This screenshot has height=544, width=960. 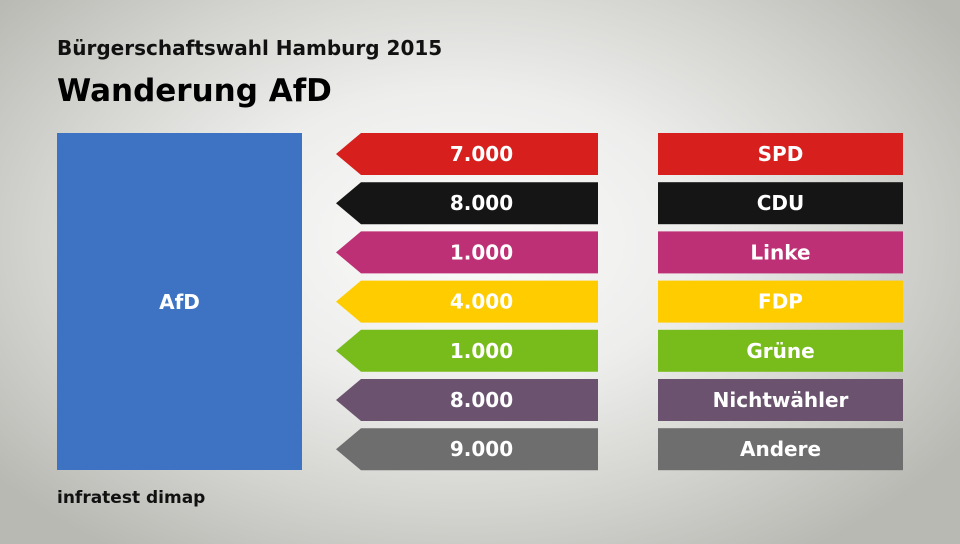 I want to click on party-label-linke: Linke, so click(x=780, y=252).